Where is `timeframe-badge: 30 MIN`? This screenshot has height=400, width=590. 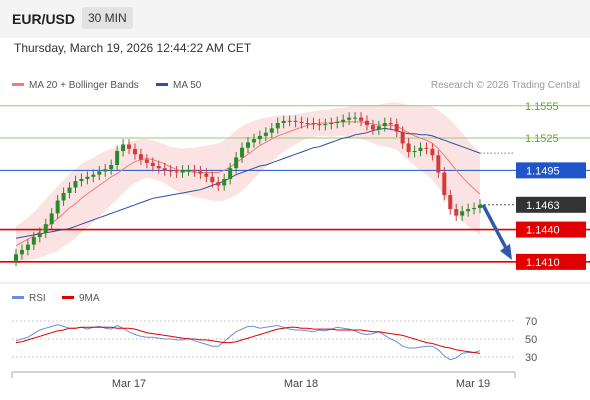 timeframe-badge: 30 MIN is located at coordinates (107, 18).